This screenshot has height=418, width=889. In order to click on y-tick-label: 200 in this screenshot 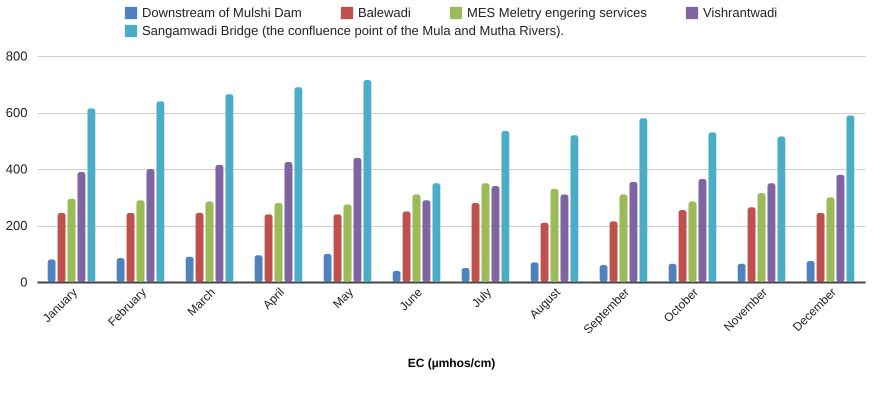, I will do `click(17, 225)`.